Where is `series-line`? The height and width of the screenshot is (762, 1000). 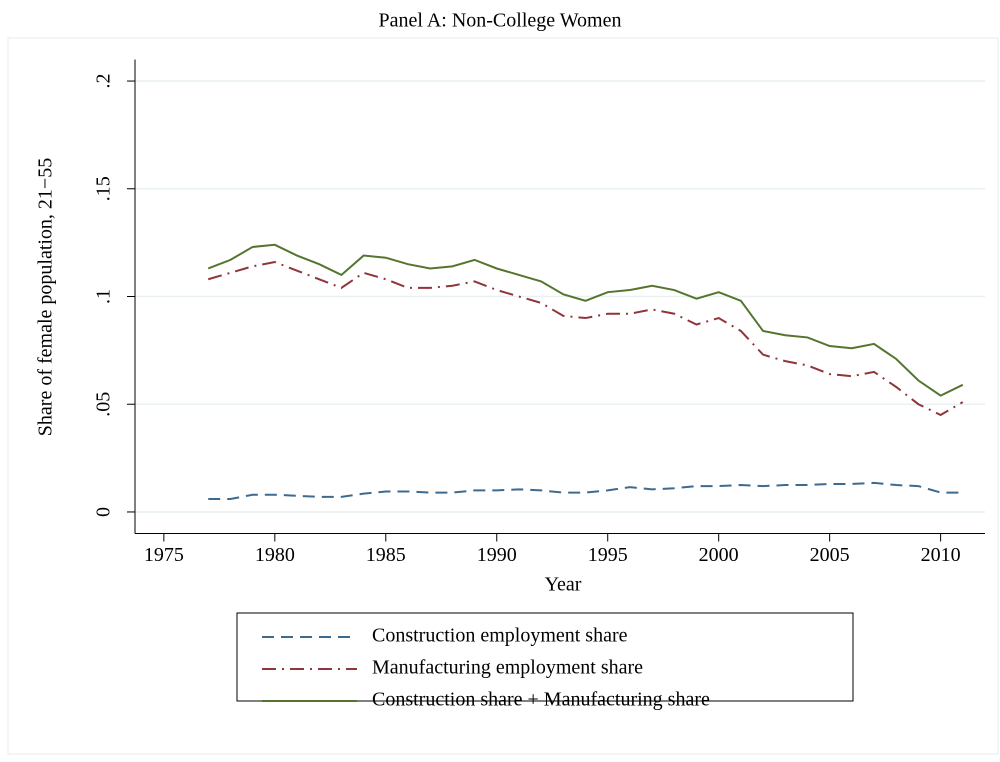 series-line is located at coordinates (585, 491).